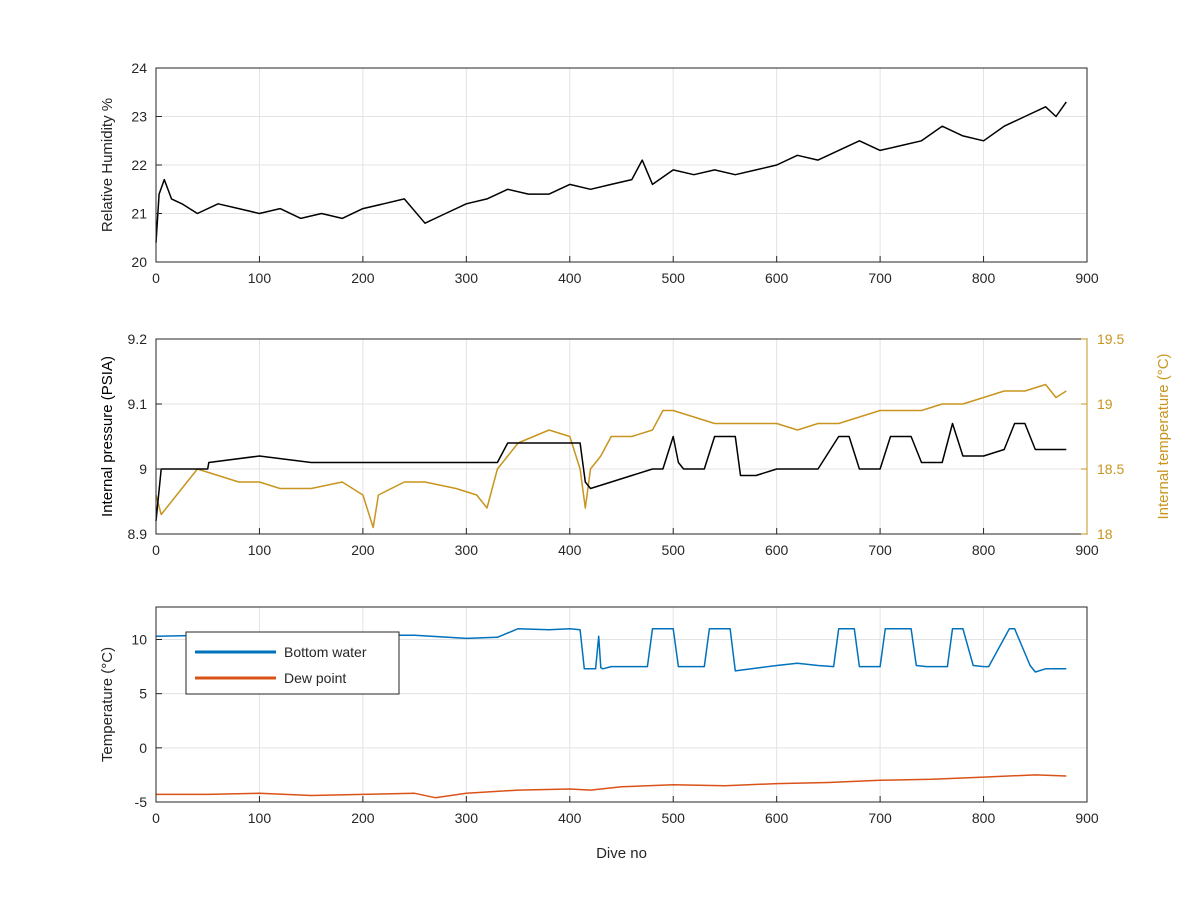 The image size is (1200, 900). What do you see at coordinates (139, 640) in the screenshot?
I see `y-tick-label: 10` at bounding box center [139, 640].